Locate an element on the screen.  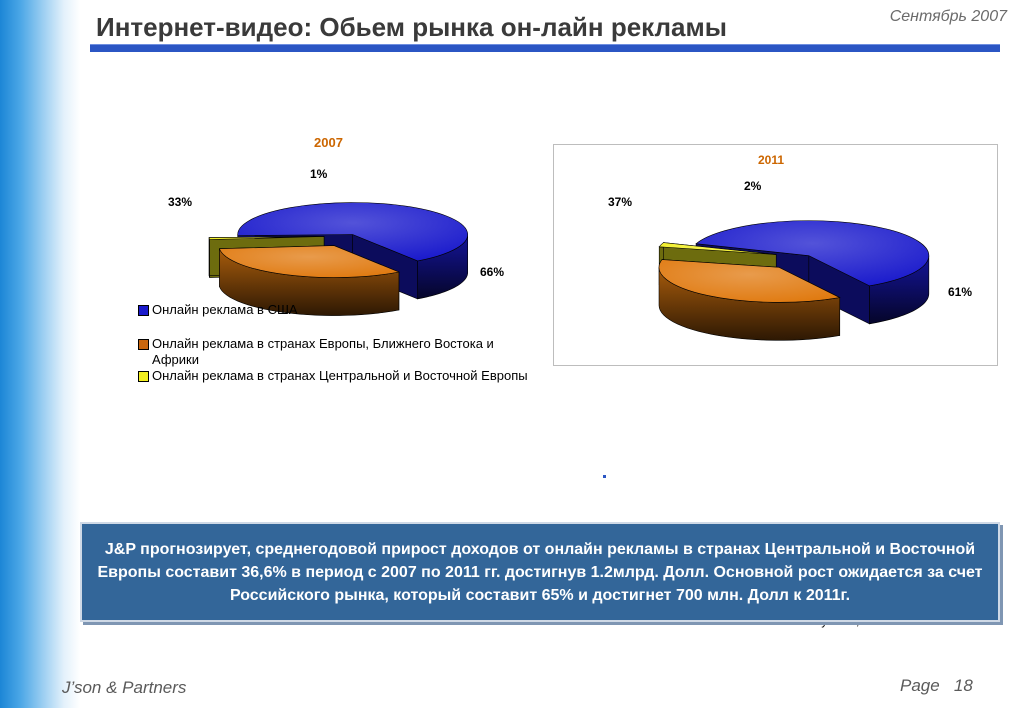
pie-chart-2007: 2007 66% 33% 1% is located at coordinates (336, 225).